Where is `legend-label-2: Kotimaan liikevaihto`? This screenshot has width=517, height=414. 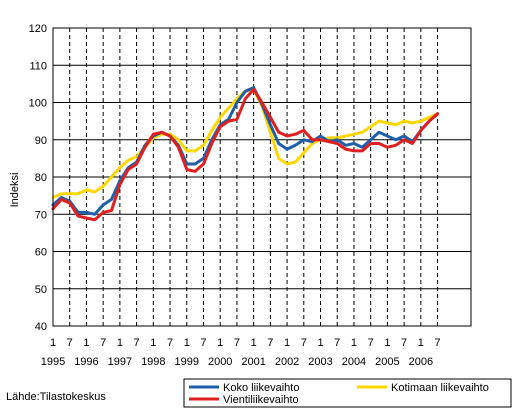
legend-label-2: Kotimaan liikevaihto is located at coordinates (440, 388).